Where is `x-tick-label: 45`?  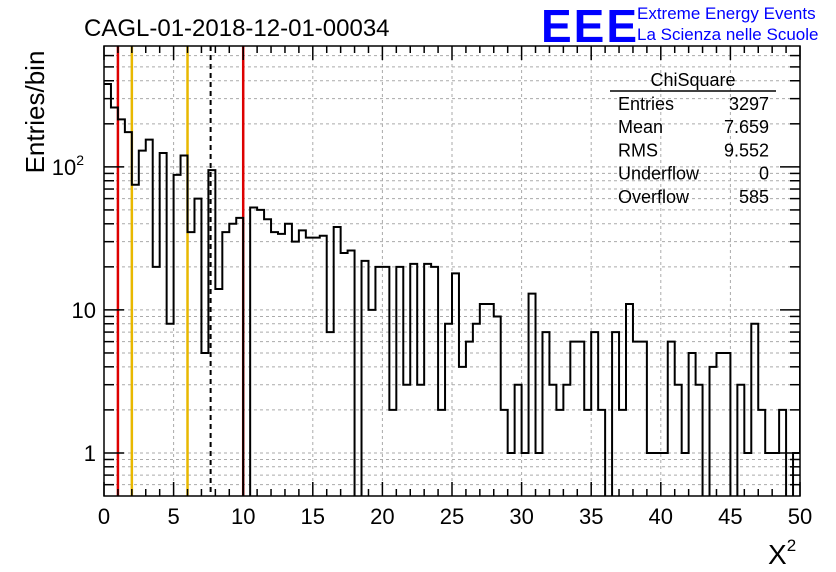
x-tick-label: 45 is located at coordinates (730, 516).